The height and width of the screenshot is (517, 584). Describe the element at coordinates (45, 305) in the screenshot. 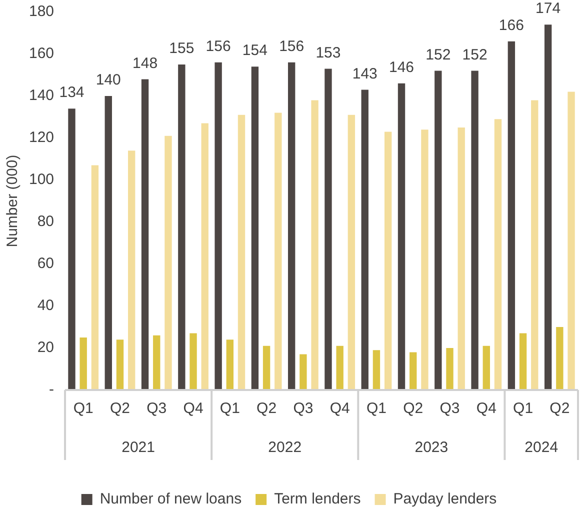

I see `y-tick-label: 40` at that location.